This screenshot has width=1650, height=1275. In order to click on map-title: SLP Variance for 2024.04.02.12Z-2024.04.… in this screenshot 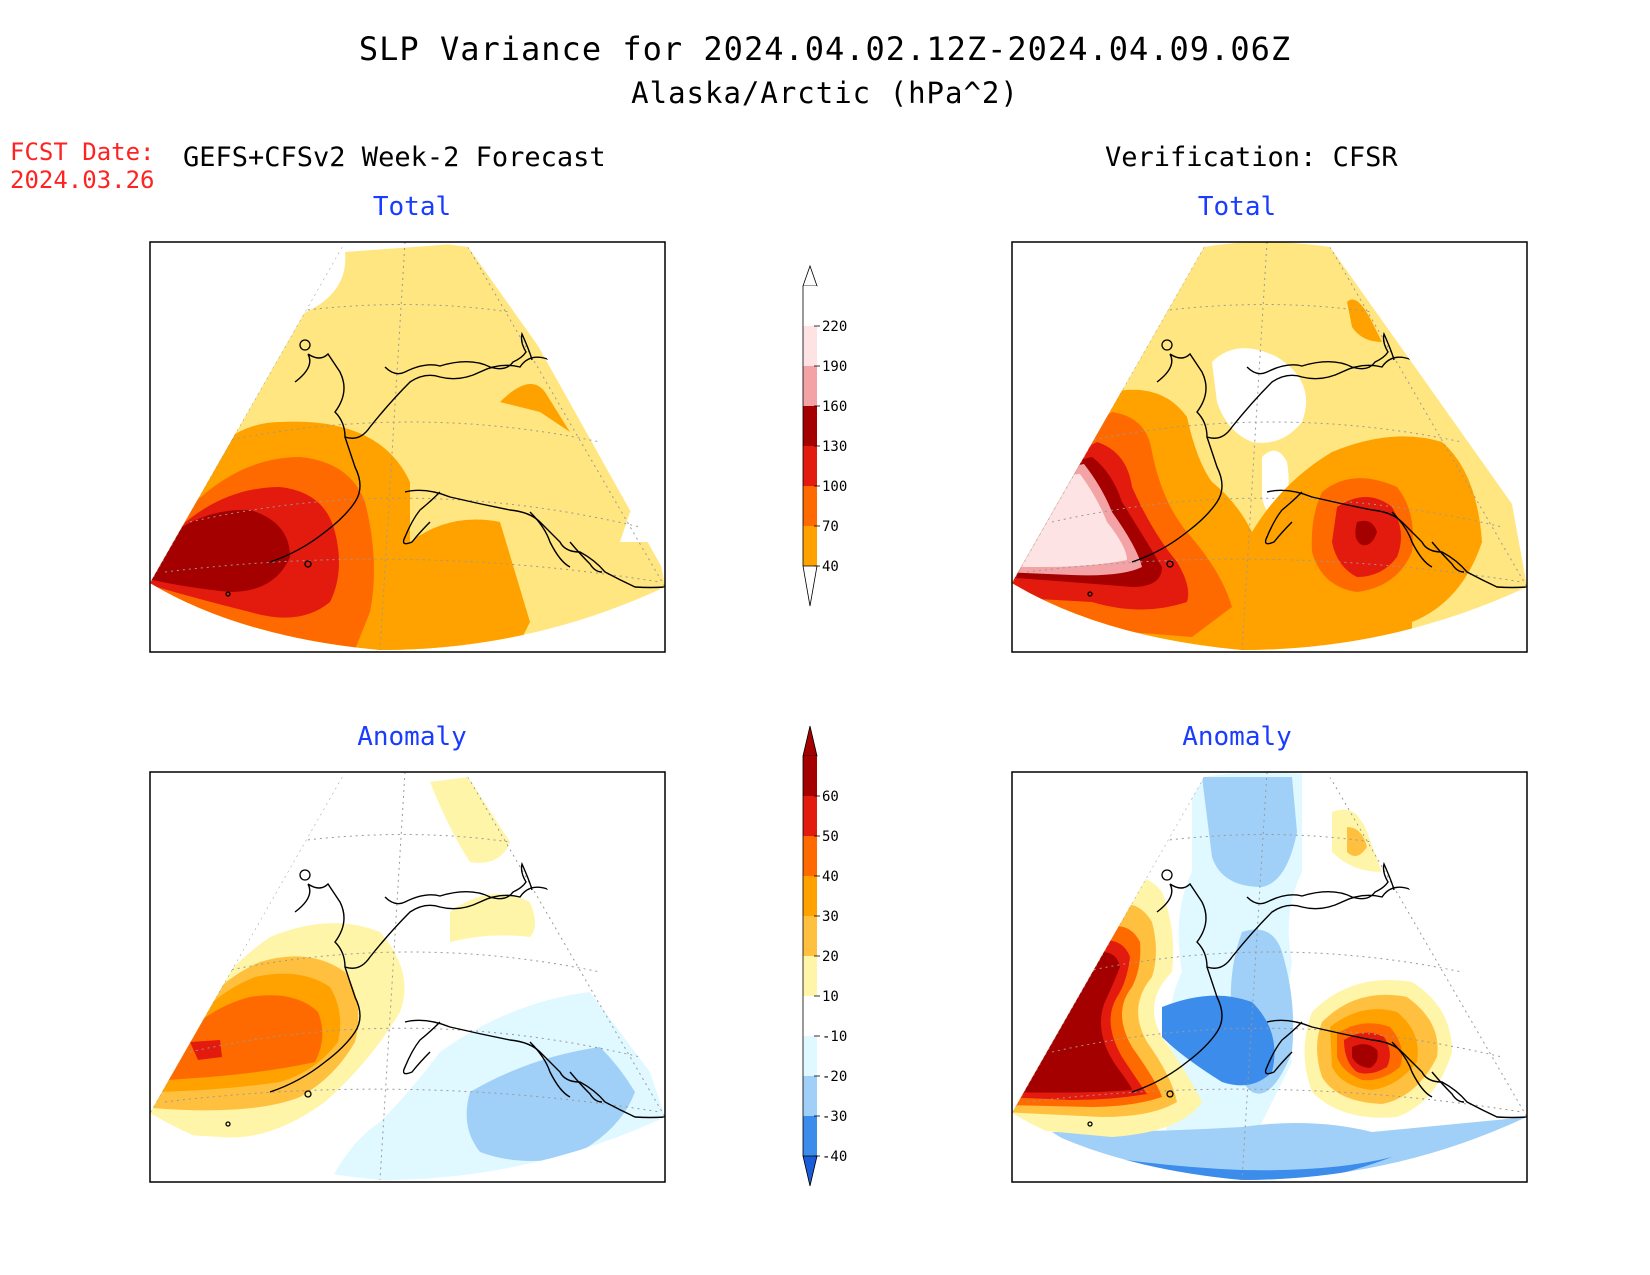, I will do `click(825, 49)`.